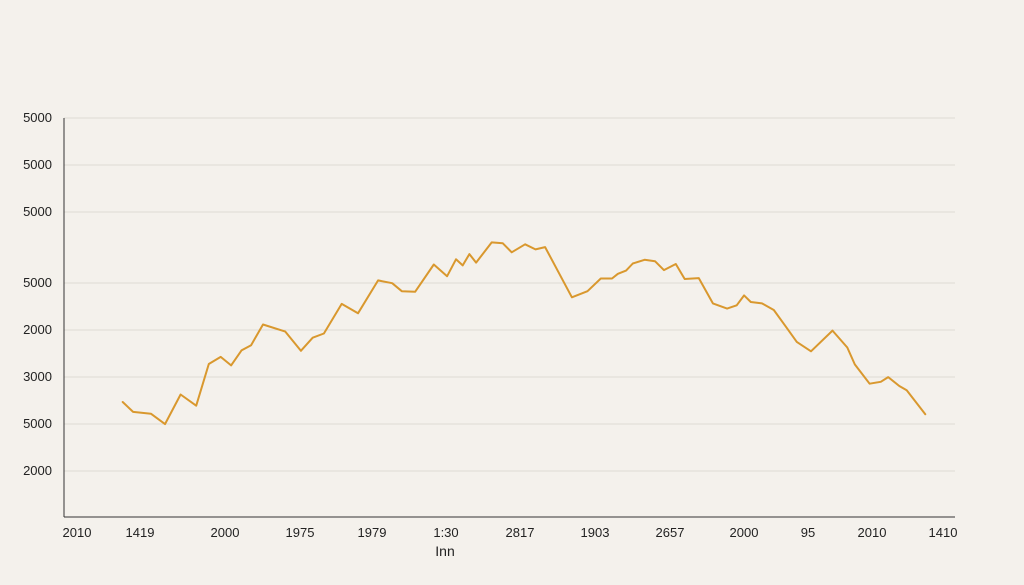  I want to click on x-tick-label: 1:30, so click(445, 532).